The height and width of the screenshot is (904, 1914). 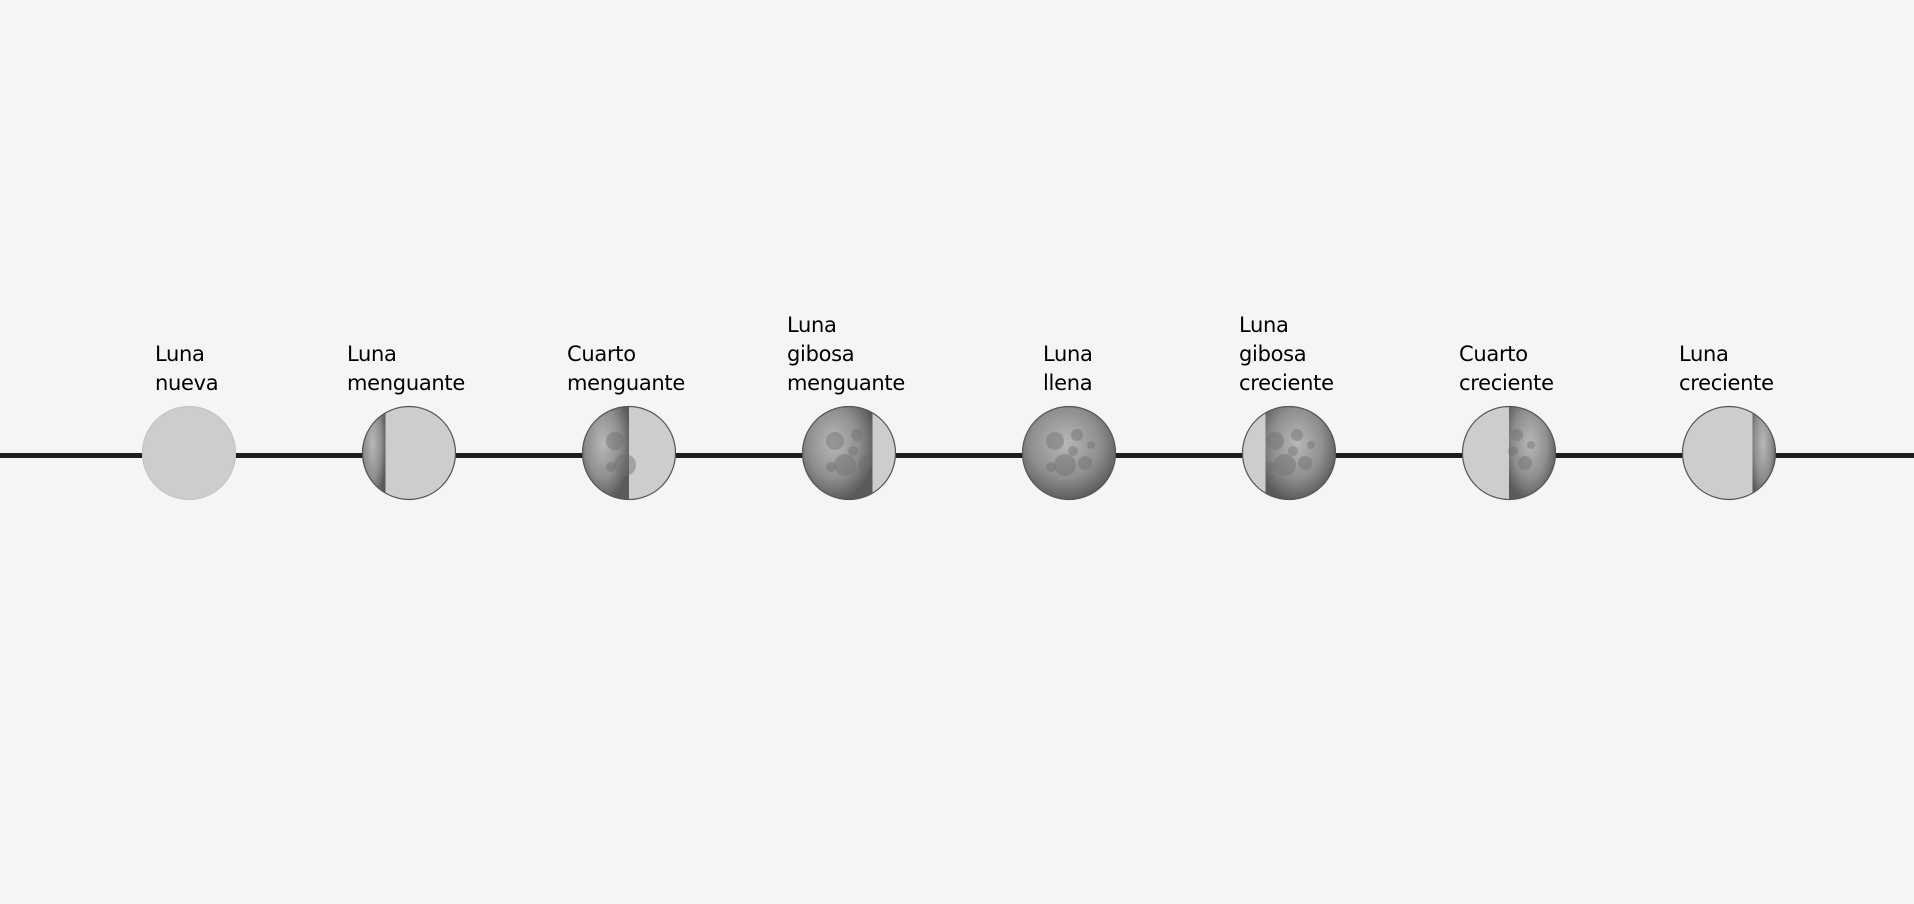 I want to click on phase-item: Luna nueva, so click(x=189, y=452).